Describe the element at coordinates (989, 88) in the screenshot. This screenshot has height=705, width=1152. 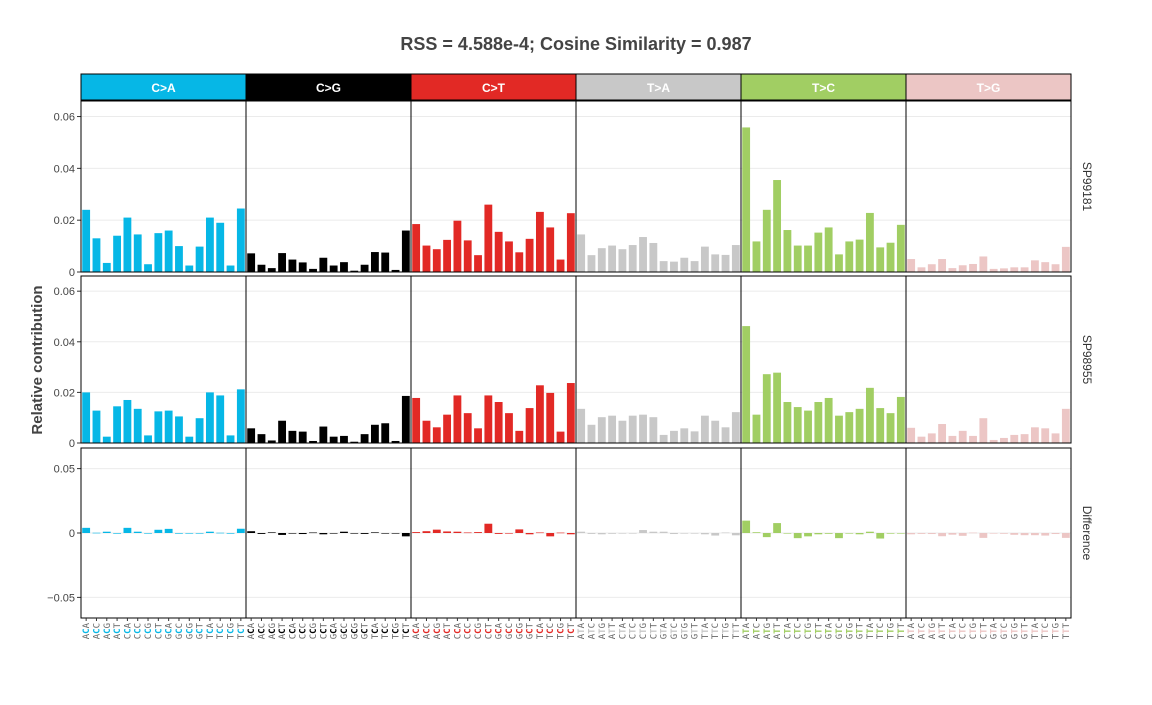
I see `facet-label-5: T>G` at that location.